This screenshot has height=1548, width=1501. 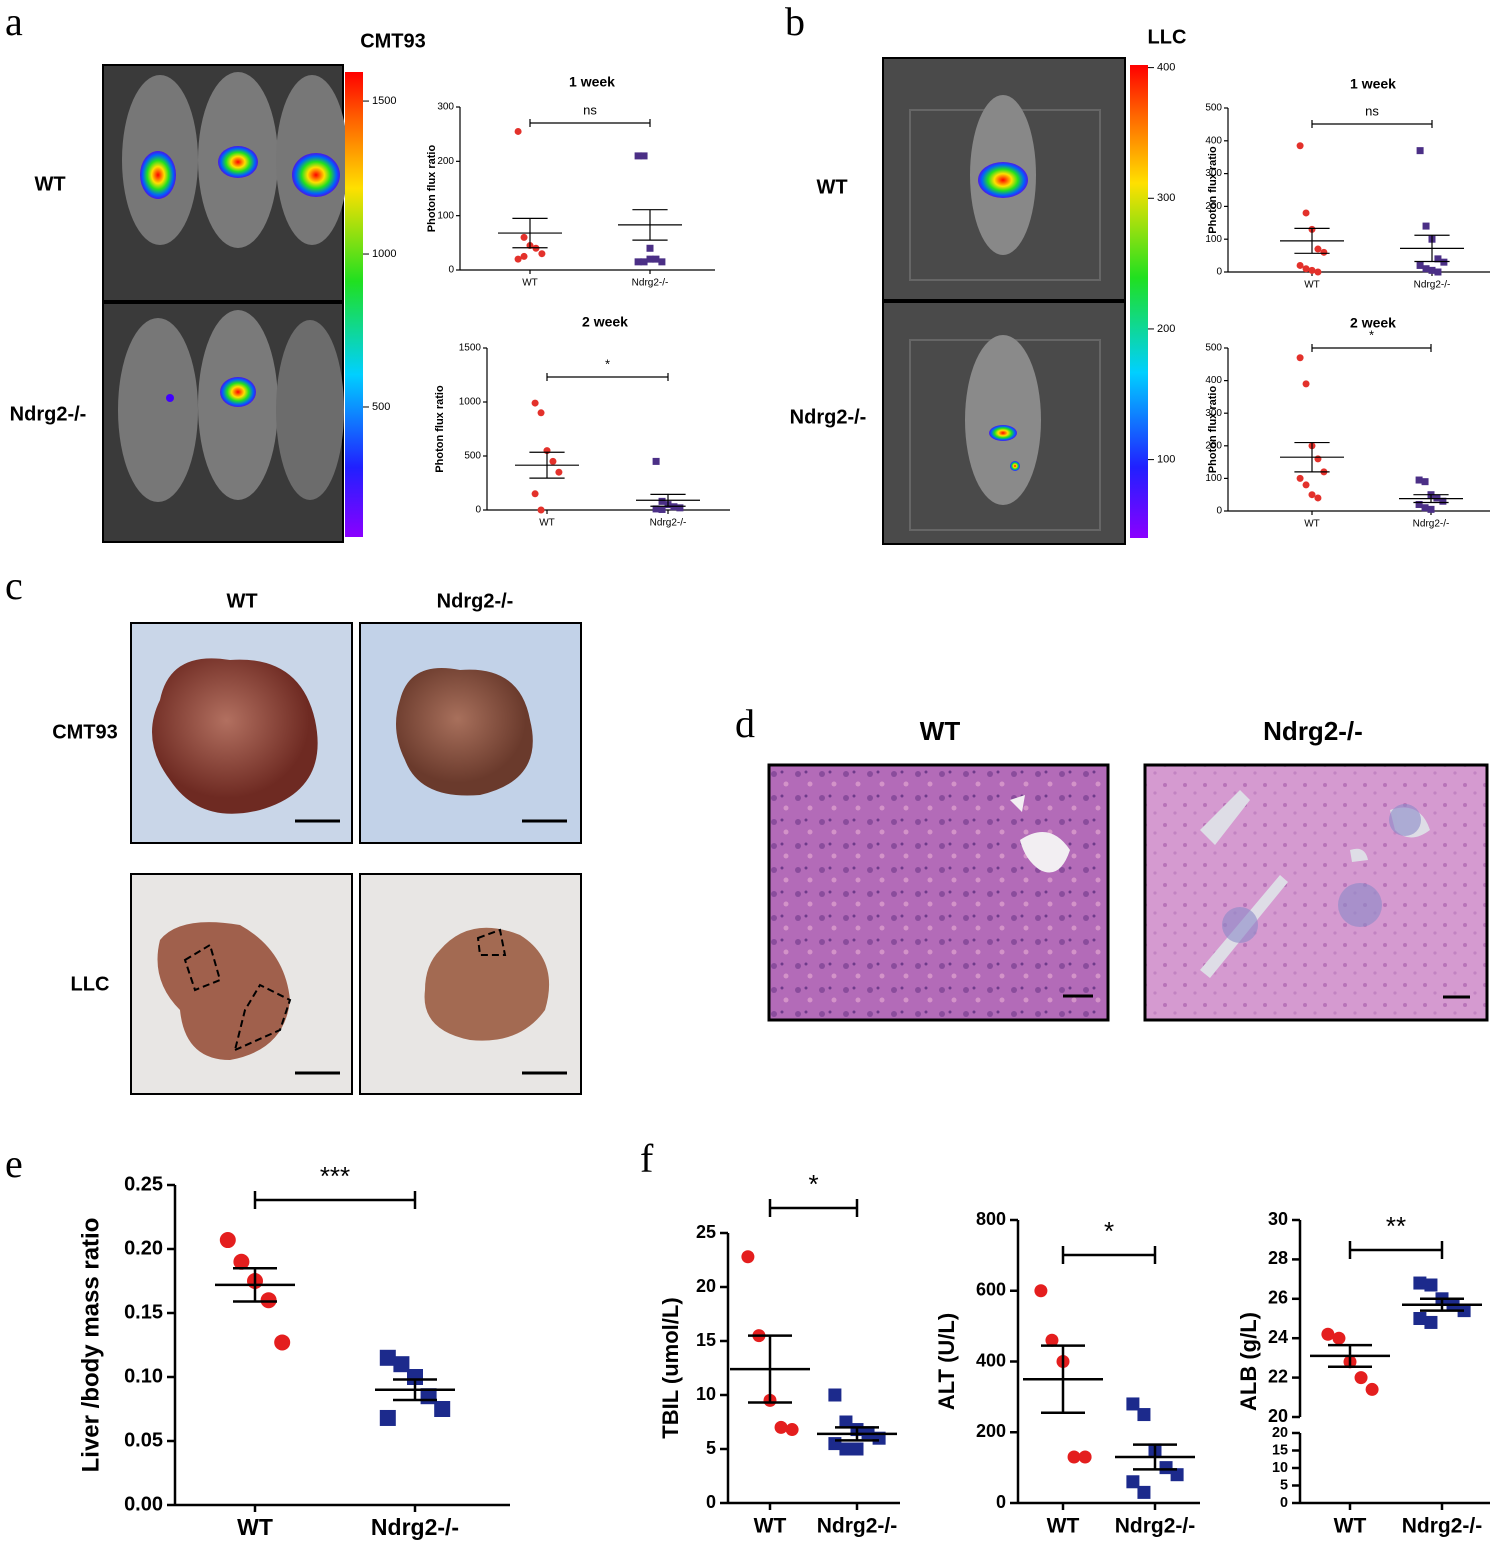 I want to click on panel-title: LLC, so click(x=1167, y=37).